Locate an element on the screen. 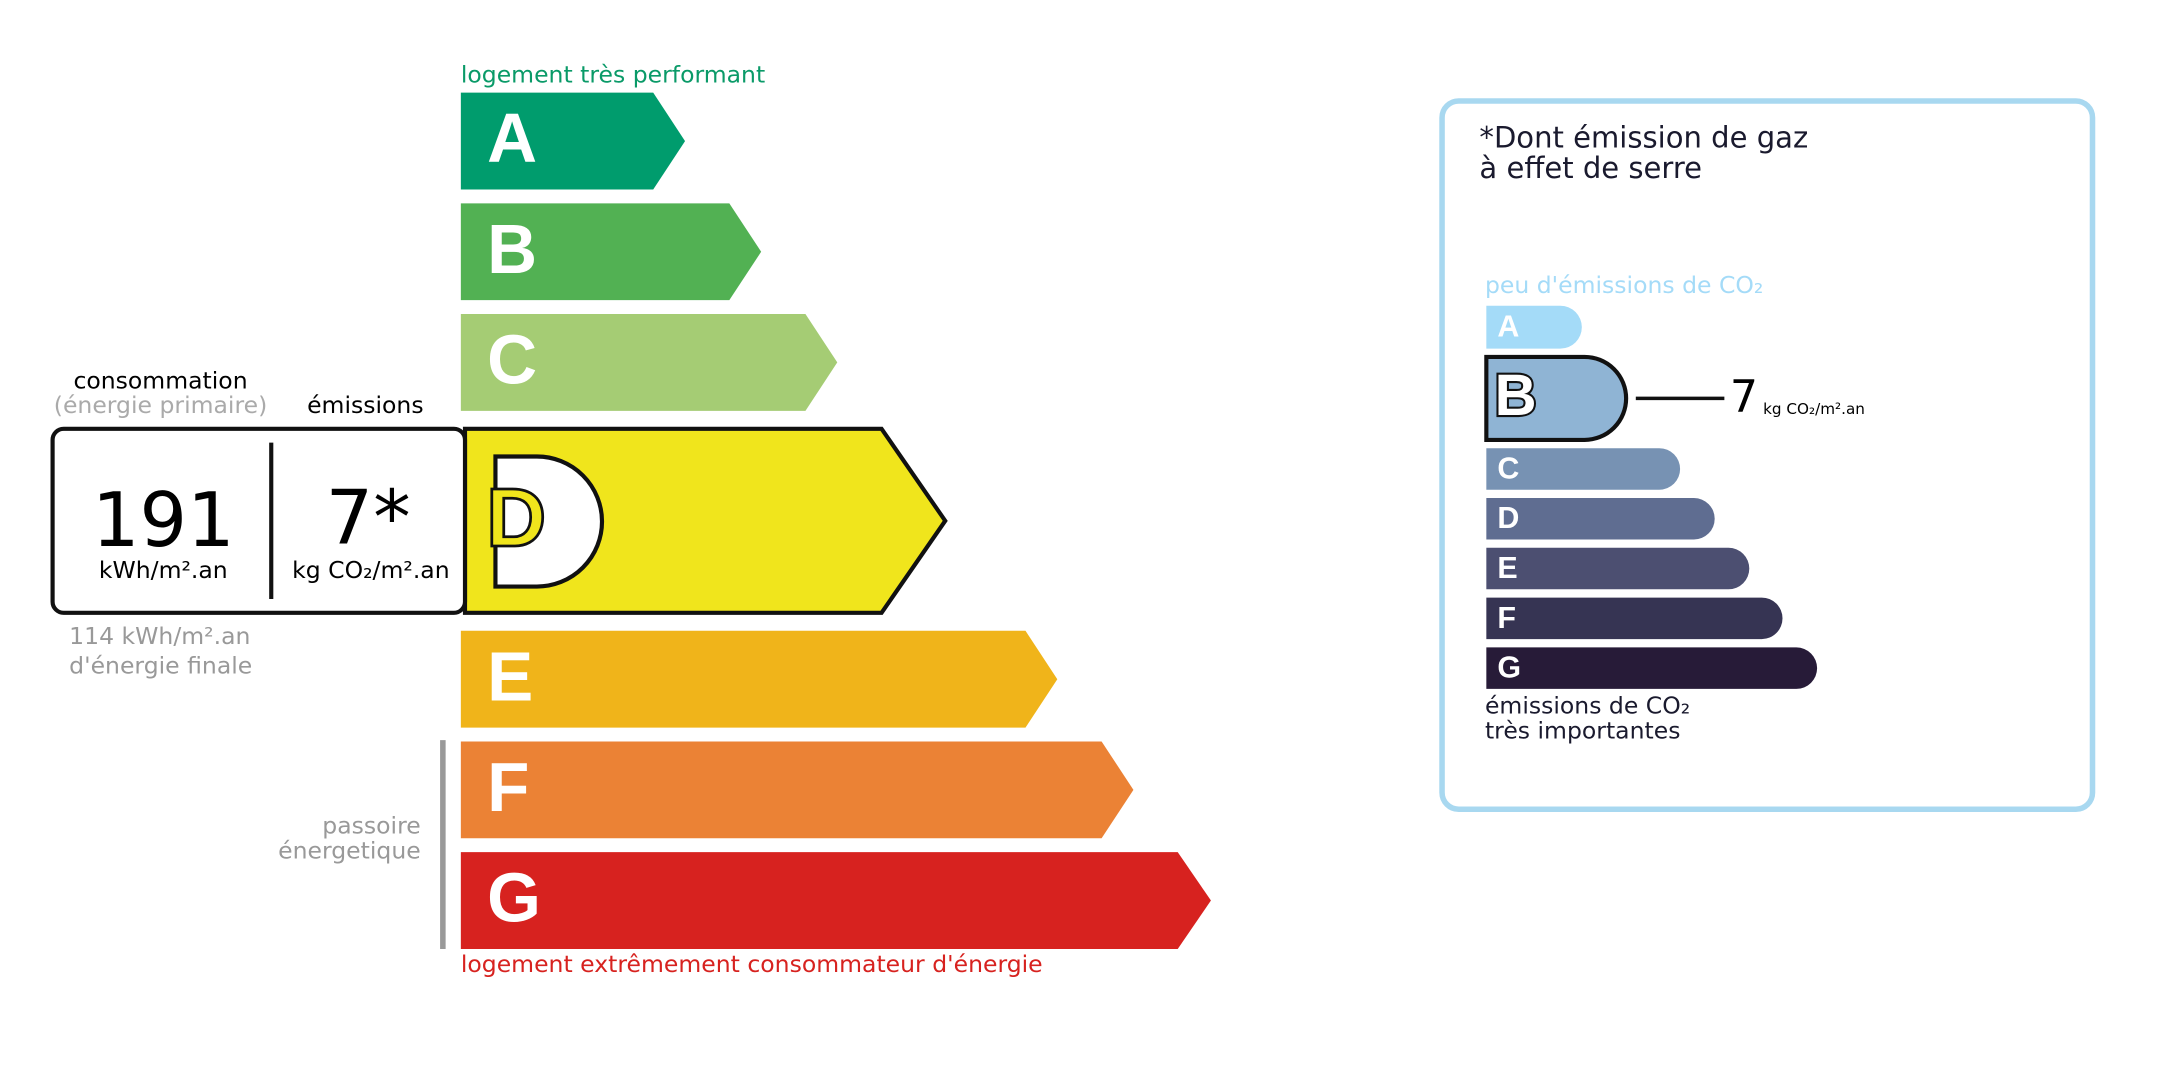 This screenshot has height=1079, width=2170. ghg-class-letter: F is located at coordinates (1506, 618).